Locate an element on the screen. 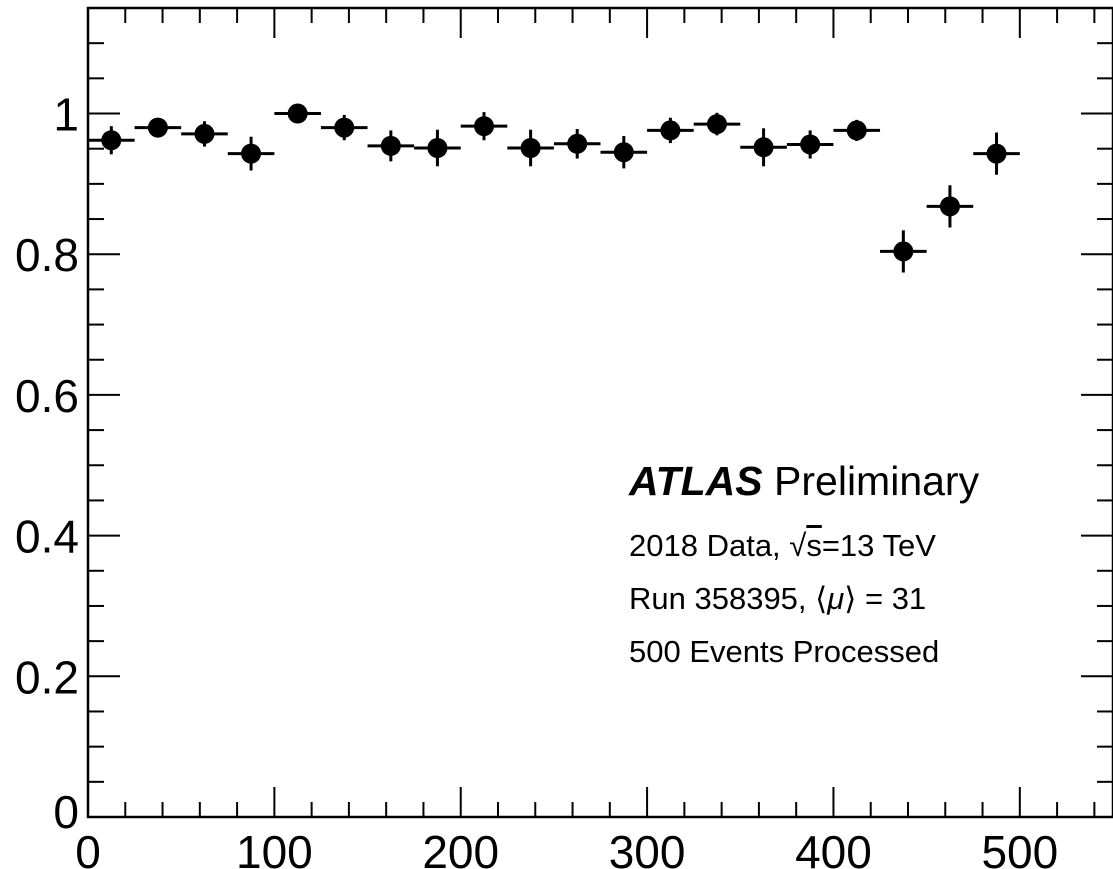  preliminary-label: Preliminary is located at coordinates (877, 481).